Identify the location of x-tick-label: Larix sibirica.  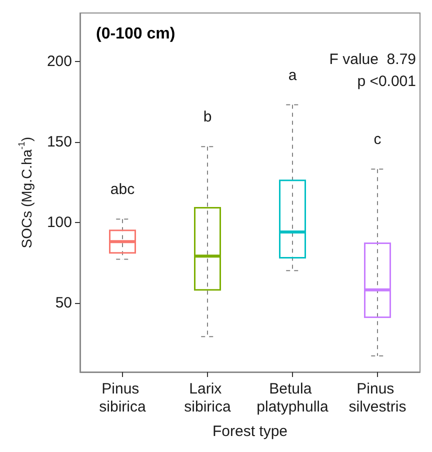
(208, 398).